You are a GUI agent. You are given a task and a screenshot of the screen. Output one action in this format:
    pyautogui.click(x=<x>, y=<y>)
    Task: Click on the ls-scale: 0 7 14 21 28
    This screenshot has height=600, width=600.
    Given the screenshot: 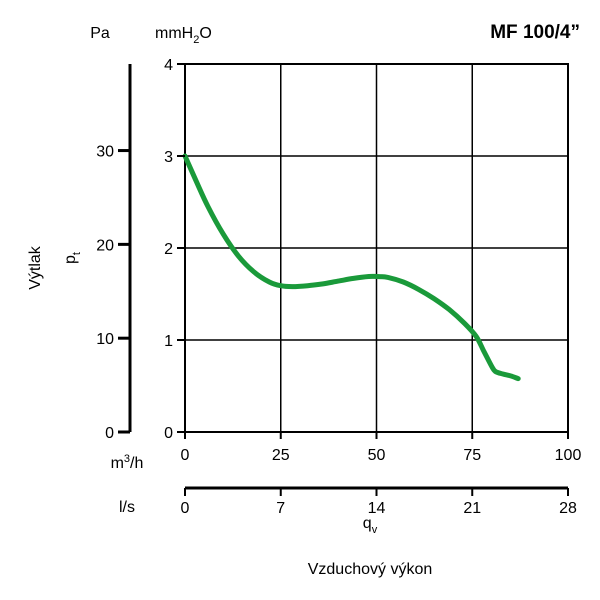 What is the action you would take?
    pyautogui.click(x=379, y=501)
    